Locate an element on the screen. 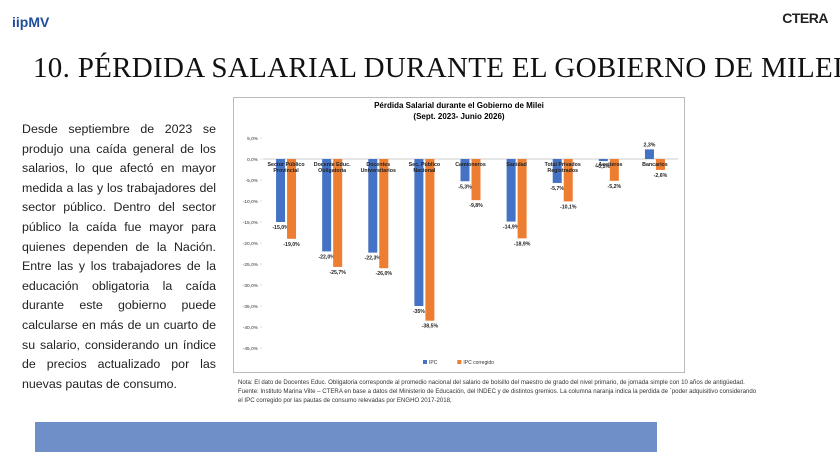 This screenshot has height=462, width=840. value-label: -2,6% is located at coordinates (661, 176).